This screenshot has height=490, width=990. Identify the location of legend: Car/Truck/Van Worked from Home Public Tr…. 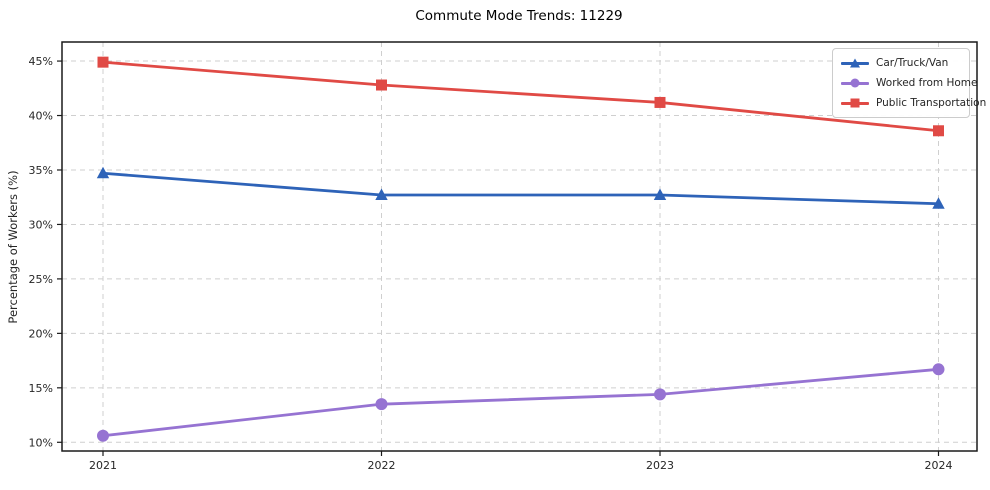
(909, 83).